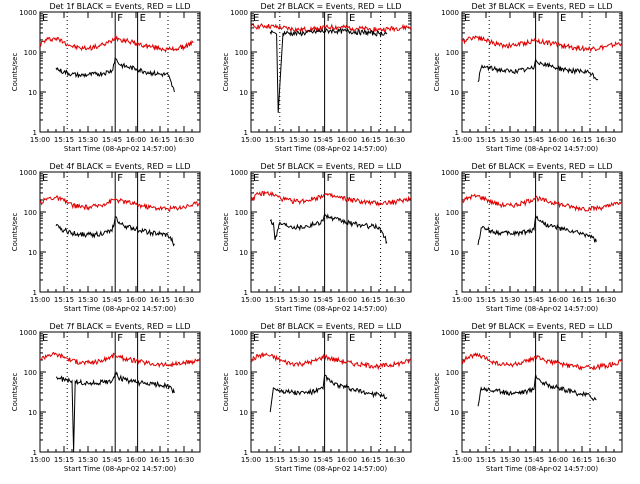 The image size is (640, 484). What do you see at coordinates (119, 326) in the screenshot?
I see `panel-title: Det 7f BLACK = Events, RED = LLD` at bounding box center [119, 326].